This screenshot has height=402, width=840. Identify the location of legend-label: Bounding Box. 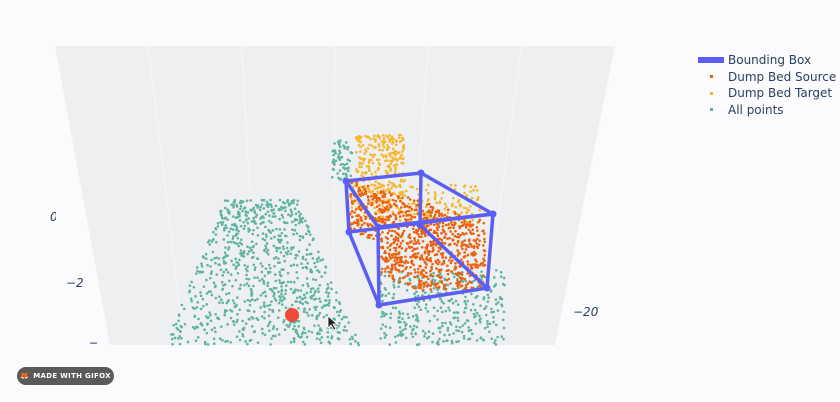
(770, 60).